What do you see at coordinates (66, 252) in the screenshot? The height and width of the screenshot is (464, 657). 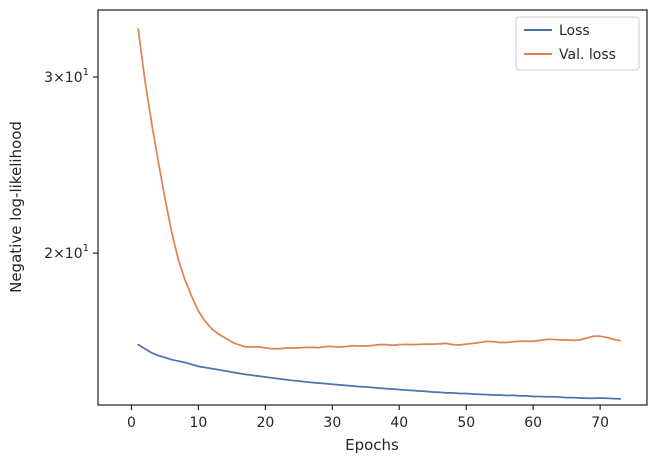 I see `y-tick-label: 2×10¹` at bounding box center [66, 252].